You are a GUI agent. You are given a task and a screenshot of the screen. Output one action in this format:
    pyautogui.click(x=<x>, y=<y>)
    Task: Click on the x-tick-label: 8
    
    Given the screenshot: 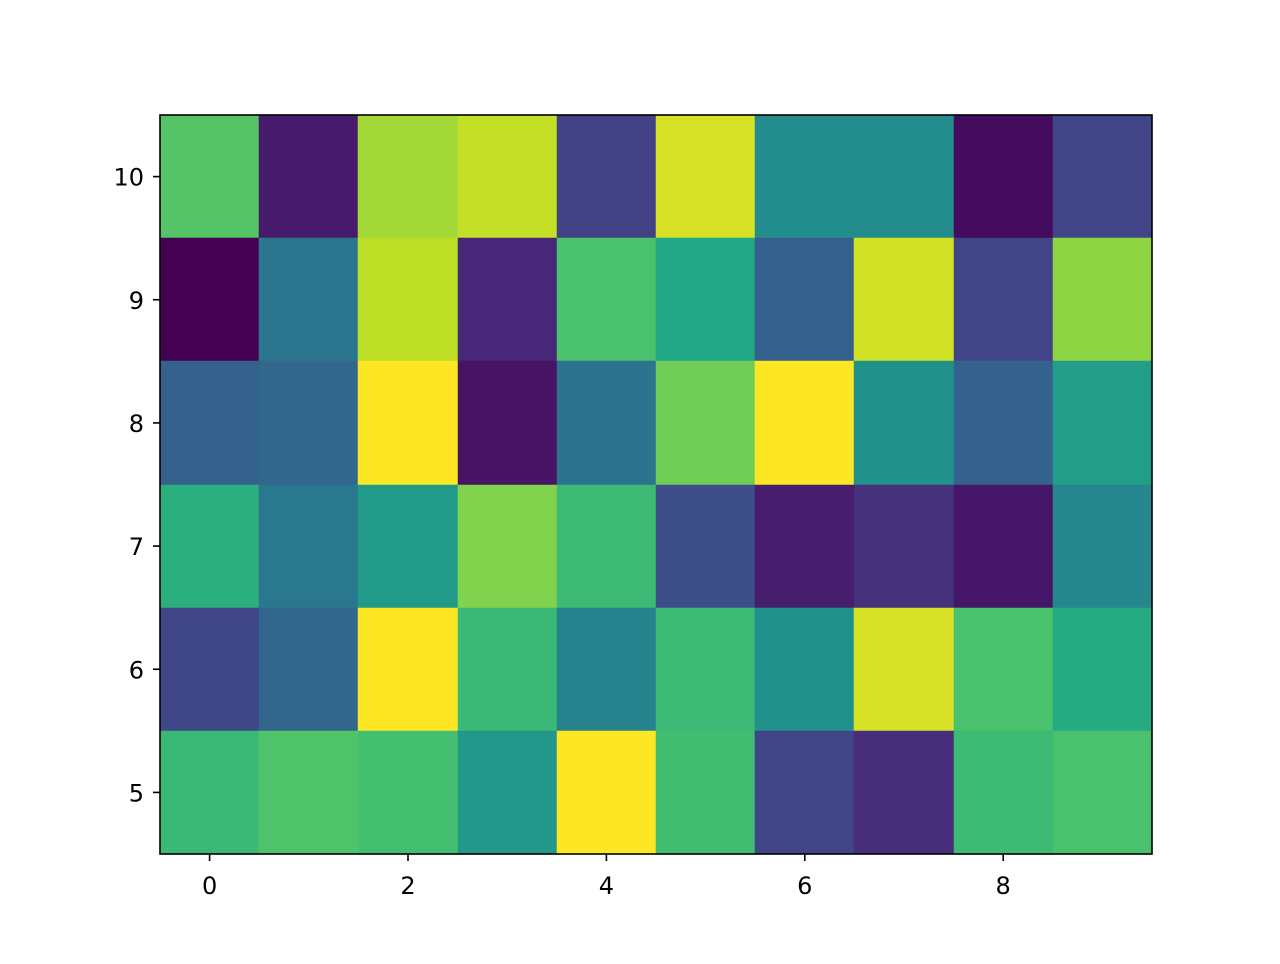 What is the action you would take?
    pyautogui.click(x=1003, y=886)
    